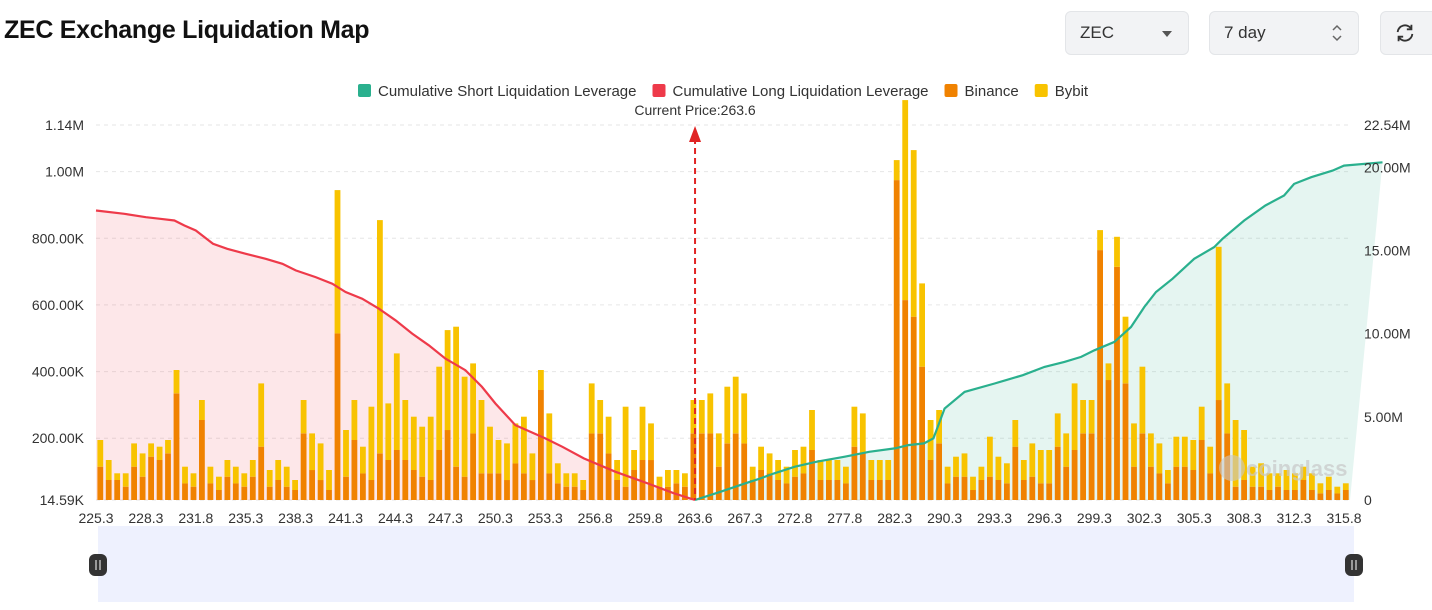  What do you see at coordinates (994, 518) in the screenshot?
I see `x-axis-label: 293.3` at bounding box center [994, 518].